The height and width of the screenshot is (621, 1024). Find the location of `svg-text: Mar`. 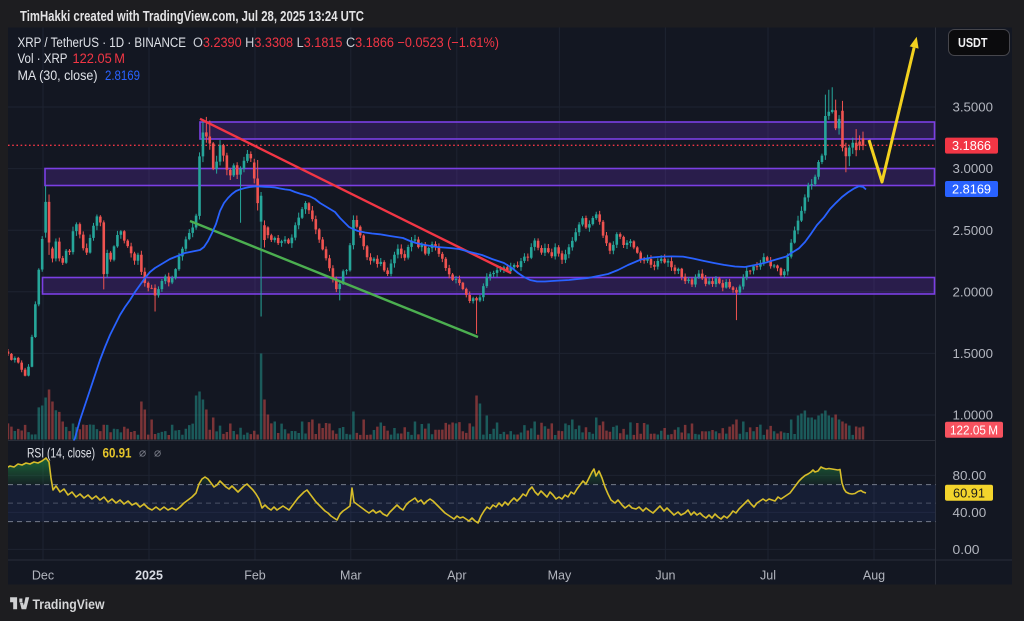

svg-text: Mar is located at coordinates (351, 576).